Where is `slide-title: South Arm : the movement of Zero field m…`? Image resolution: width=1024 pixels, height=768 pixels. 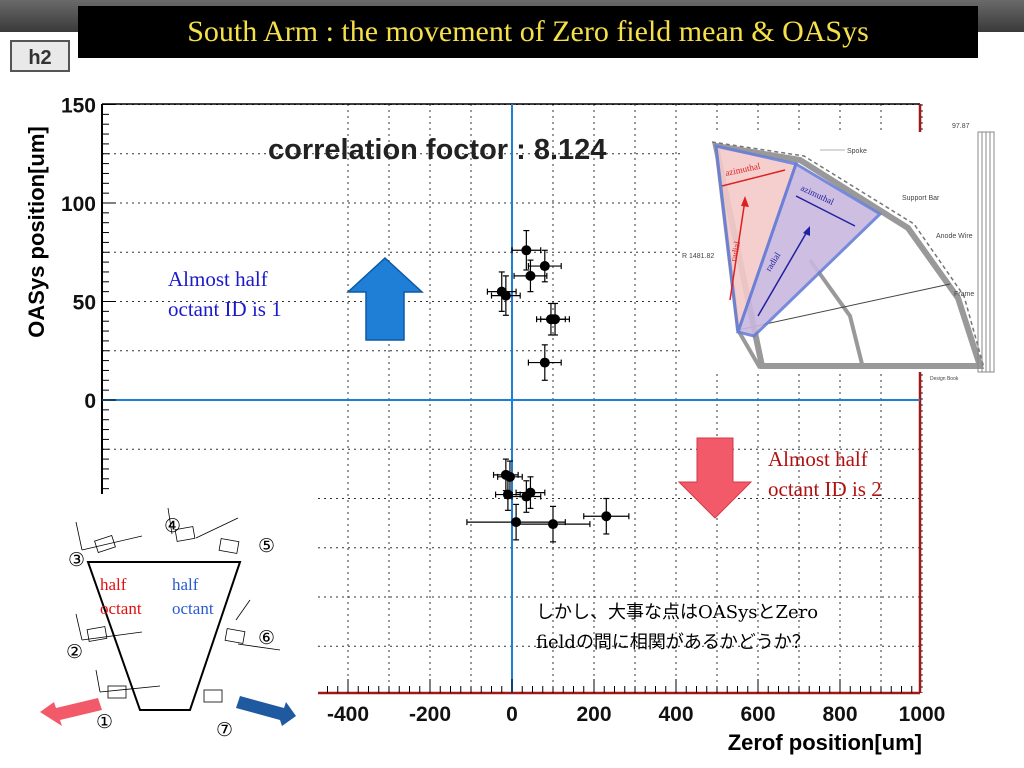 slide-title: South Arm : the movement of Zero field m… is located at coordinates (528, 32).